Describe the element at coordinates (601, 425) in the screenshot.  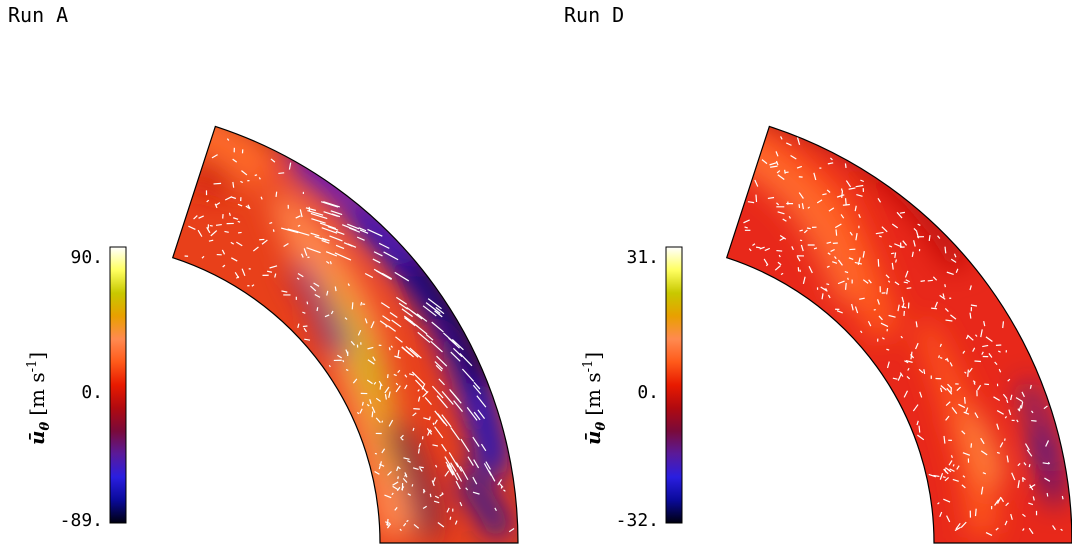
I see `cb-subscript-run-d: θ` at that location.